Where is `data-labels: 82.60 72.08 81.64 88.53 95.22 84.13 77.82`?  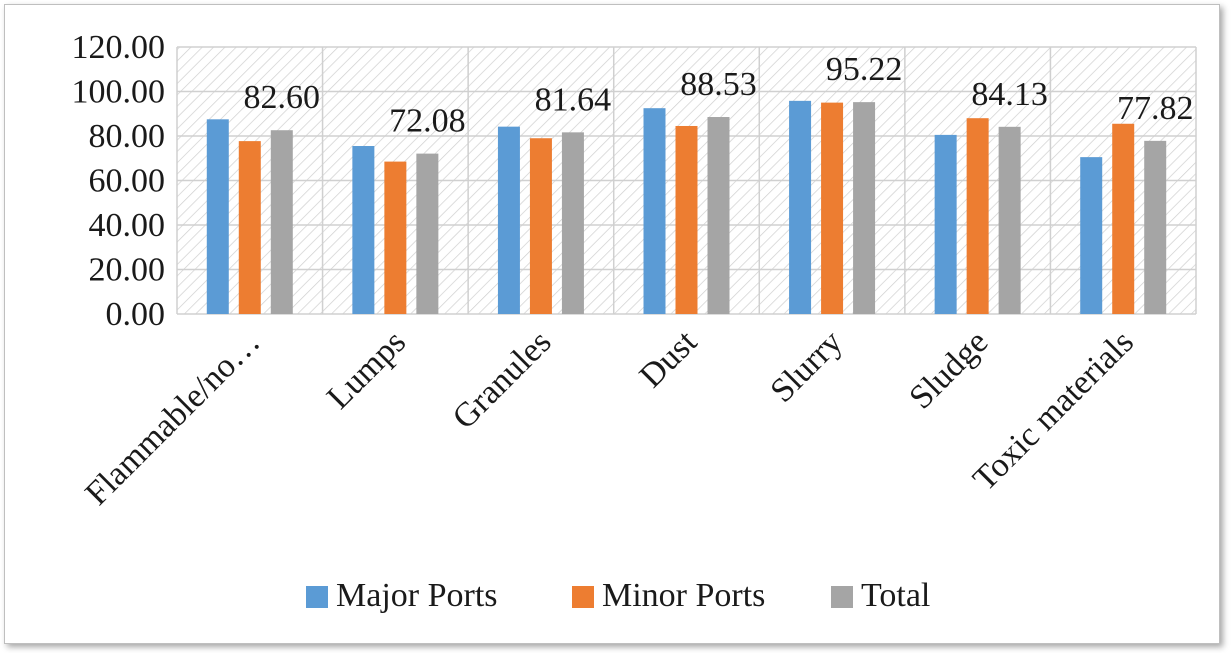
data-labels: 82.60 72.08 81.64 88.53 95.22 84.13 77.82 is located at coordinates (719, 95).